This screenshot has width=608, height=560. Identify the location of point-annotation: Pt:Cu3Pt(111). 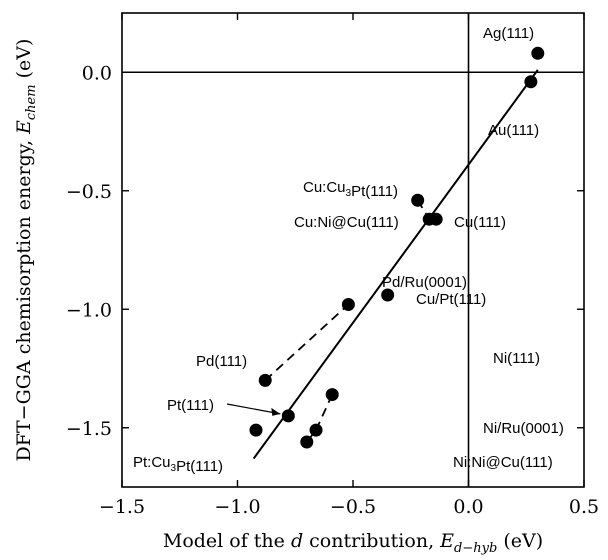
(178, 464).